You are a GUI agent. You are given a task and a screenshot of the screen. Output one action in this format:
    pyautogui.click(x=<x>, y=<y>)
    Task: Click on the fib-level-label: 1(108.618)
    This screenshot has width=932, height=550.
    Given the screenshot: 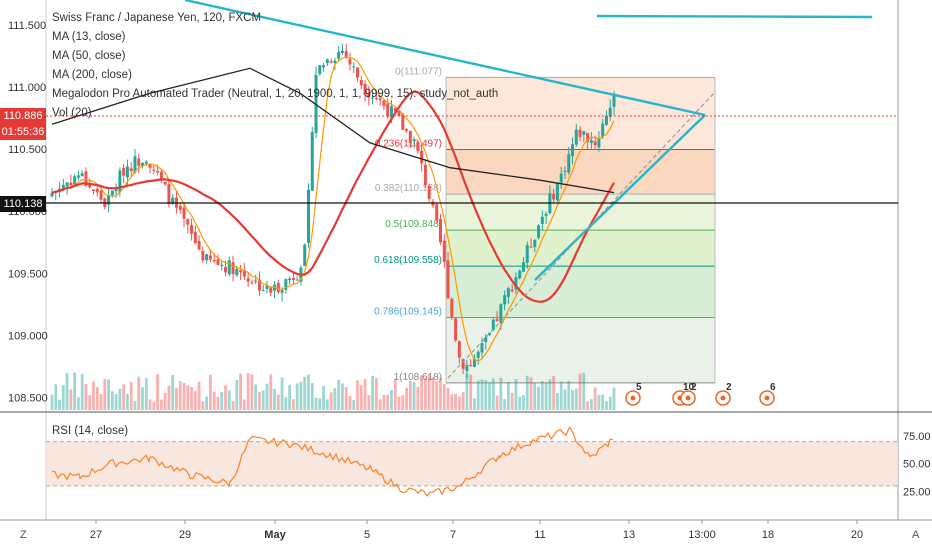 What is the action you would take?
    pyautogui.click(x=418, y=377)
    